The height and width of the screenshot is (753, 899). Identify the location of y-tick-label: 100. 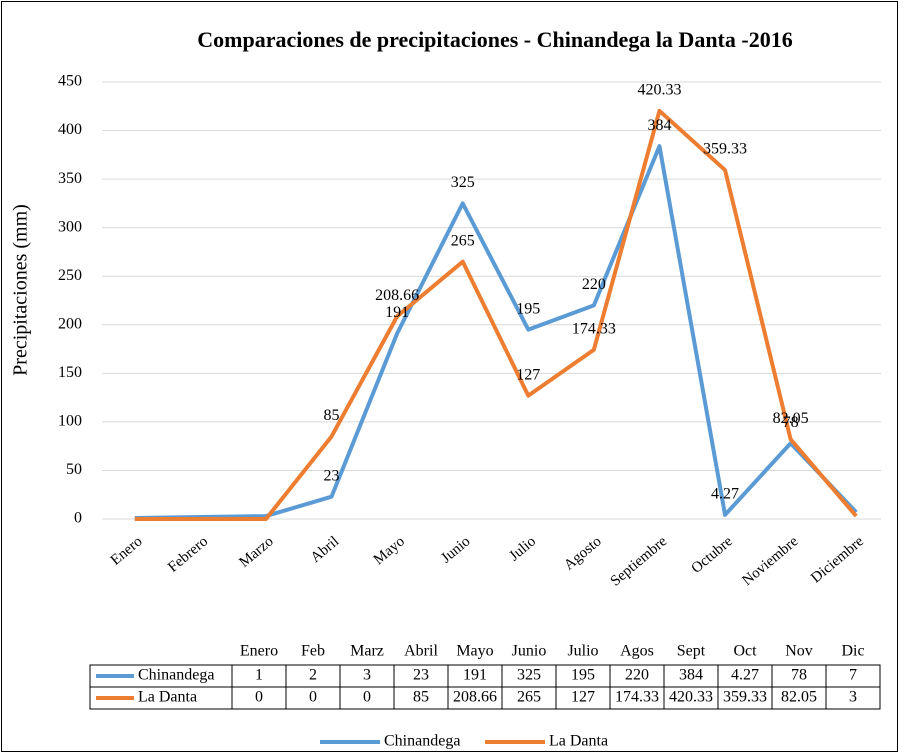
(70, 421).